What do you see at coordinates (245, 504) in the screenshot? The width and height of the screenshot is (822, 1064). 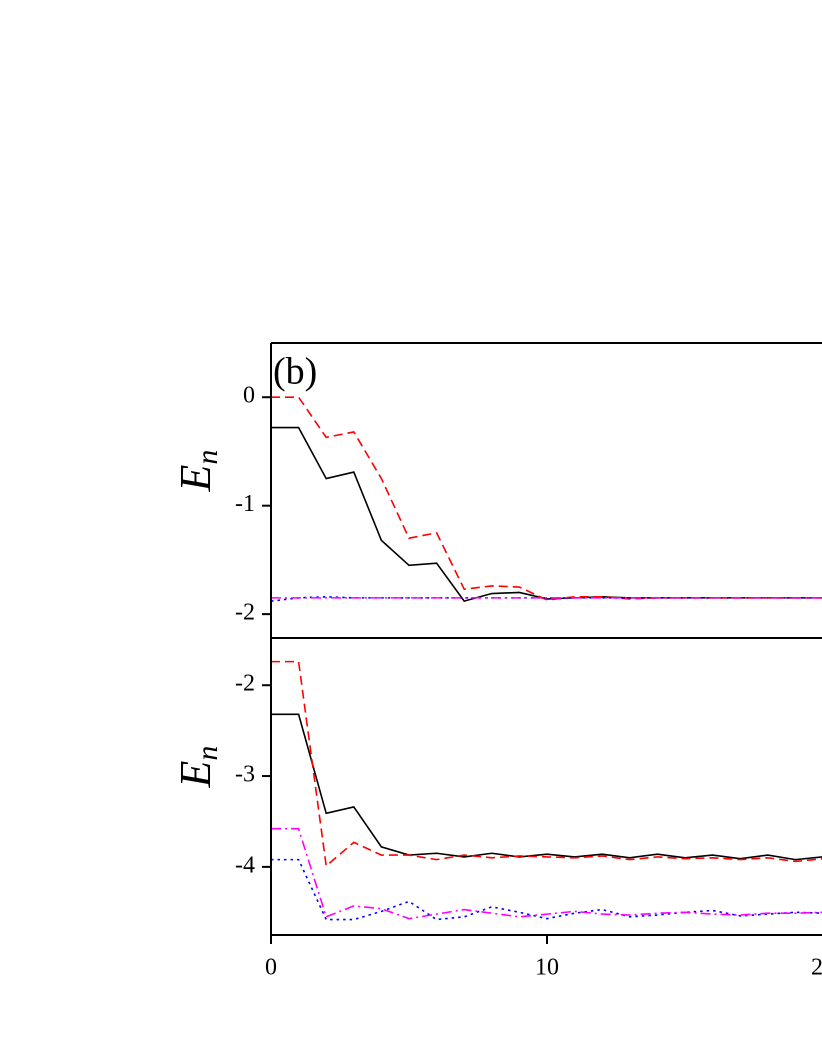 I see `y-tick-label: -1` at bounding box center [245, 504].